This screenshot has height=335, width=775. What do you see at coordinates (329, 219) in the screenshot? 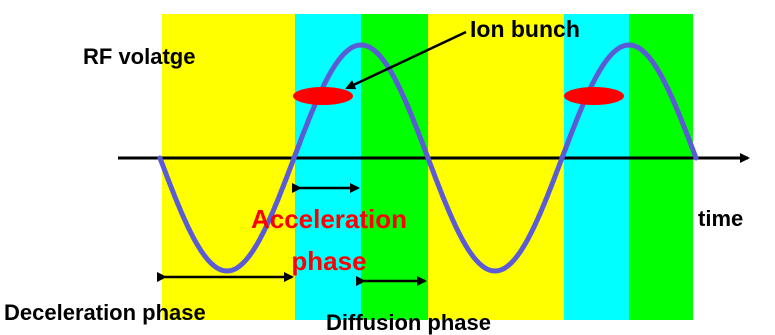
I see `acceleration-label-line1: Acceleration` at bounding box center [329, 219].